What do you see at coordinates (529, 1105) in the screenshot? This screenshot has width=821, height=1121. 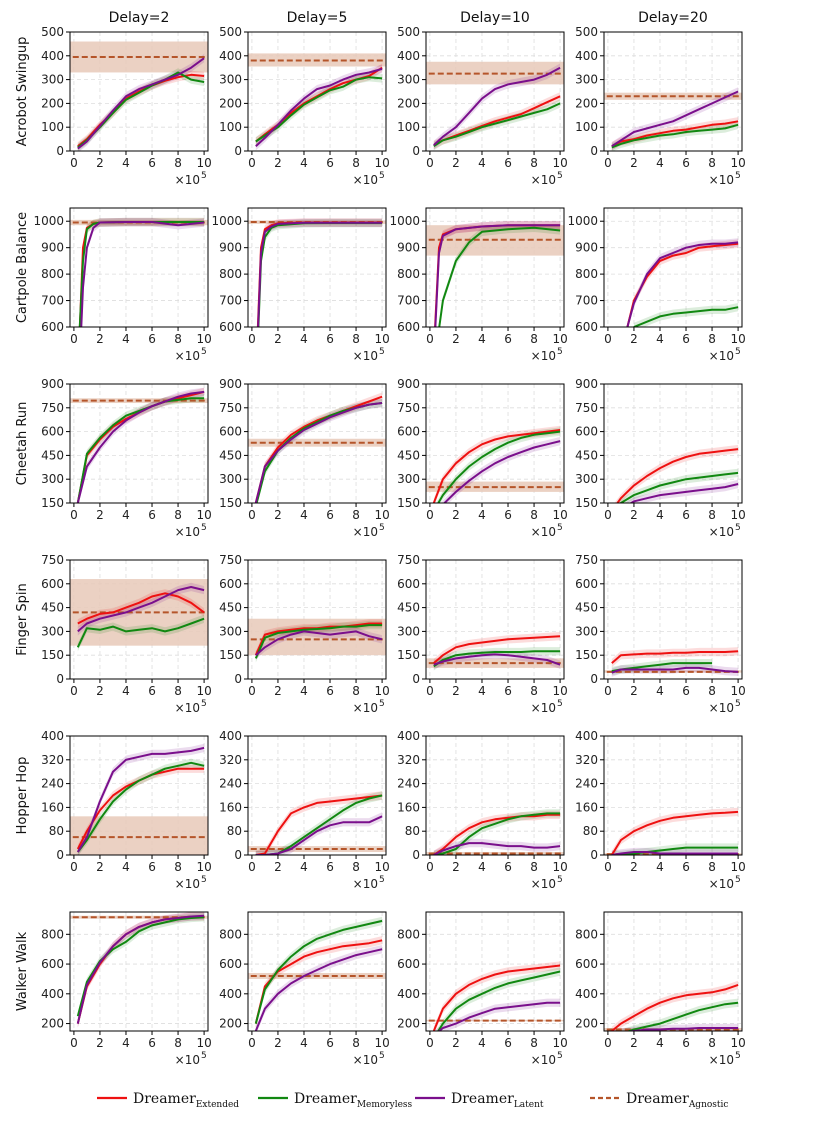 I see `legend-label-sub: Latent` at bounding box center [529, 1105].